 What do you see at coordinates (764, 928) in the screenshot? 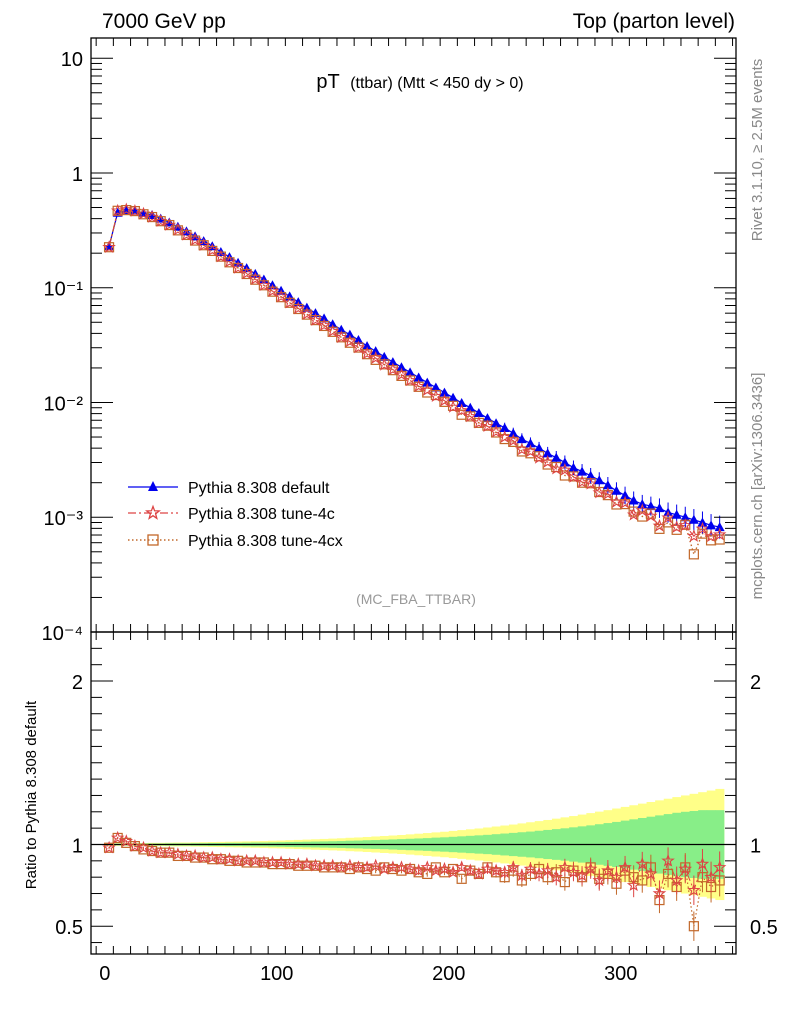
I see `ratio-y-tick-label-right: 0.5` at bounding box center [764, 928].